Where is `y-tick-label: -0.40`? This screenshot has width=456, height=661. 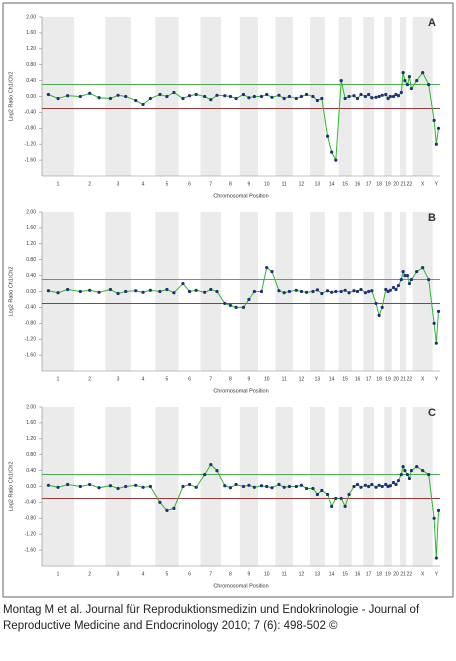
y-tick-label: -0.40 is located at coordinates (31, 113).